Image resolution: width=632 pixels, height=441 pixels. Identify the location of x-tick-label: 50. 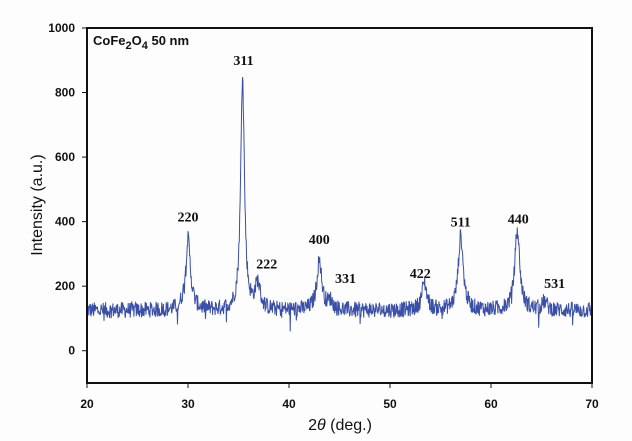
(390, 404).